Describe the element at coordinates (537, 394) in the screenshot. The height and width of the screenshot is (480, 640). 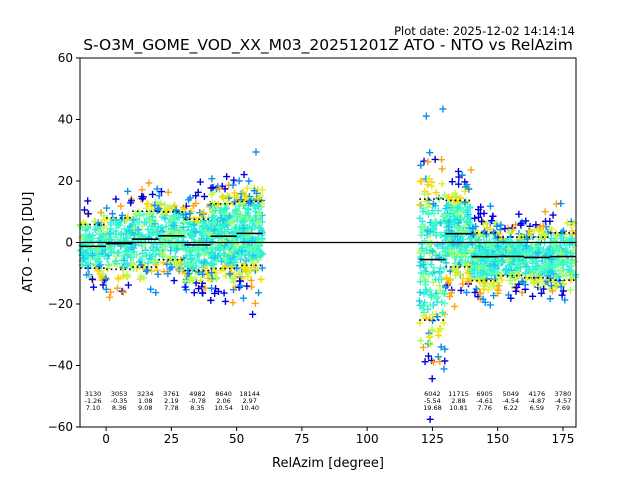
I see `bin-count-label: 4176` at that location.